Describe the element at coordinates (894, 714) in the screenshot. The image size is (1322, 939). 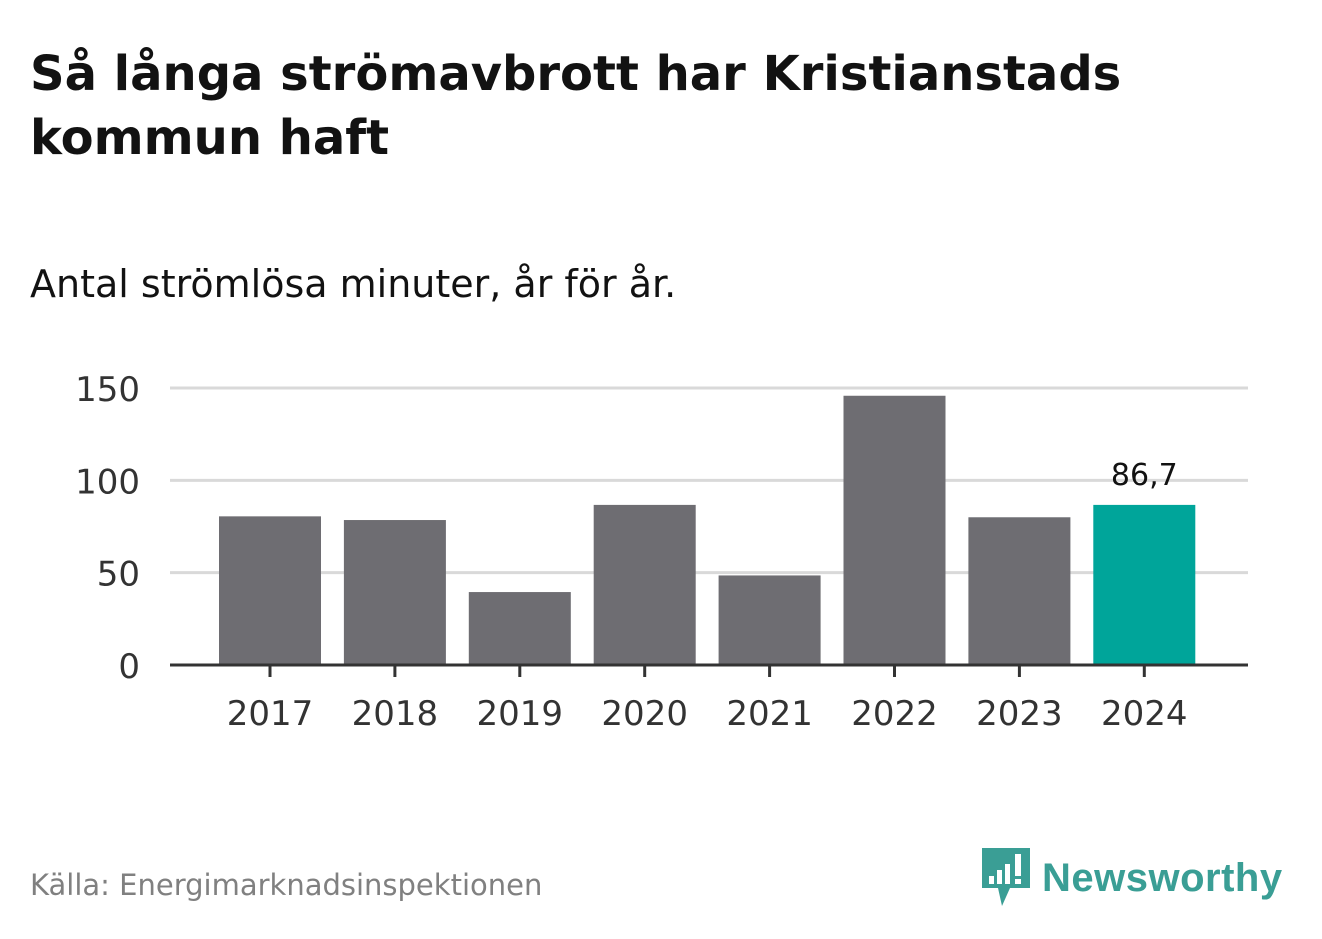
I see `x-tick-label: 2022` at that location.